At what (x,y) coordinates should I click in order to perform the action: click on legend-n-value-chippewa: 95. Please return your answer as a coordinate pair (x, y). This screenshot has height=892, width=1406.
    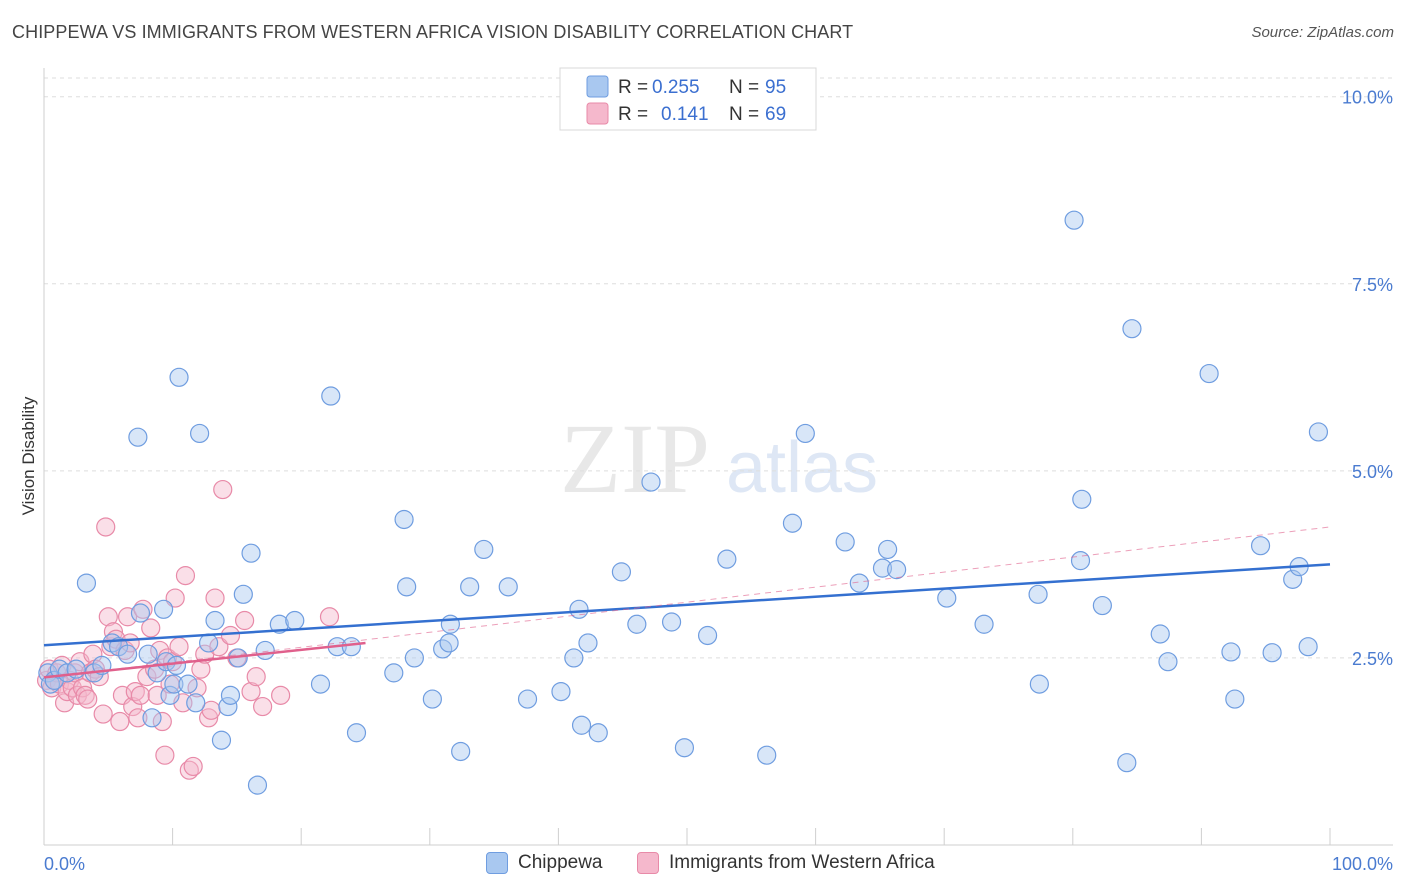
    Looking at the image, I should click on (775, 87).